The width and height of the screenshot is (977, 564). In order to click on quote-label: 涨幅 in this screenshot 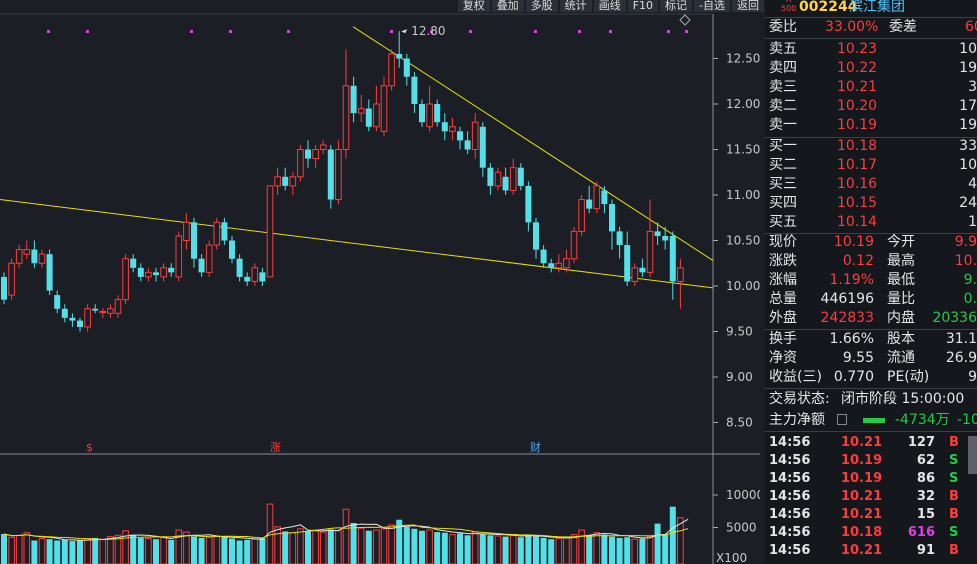, I will do `click(783, 280)`.